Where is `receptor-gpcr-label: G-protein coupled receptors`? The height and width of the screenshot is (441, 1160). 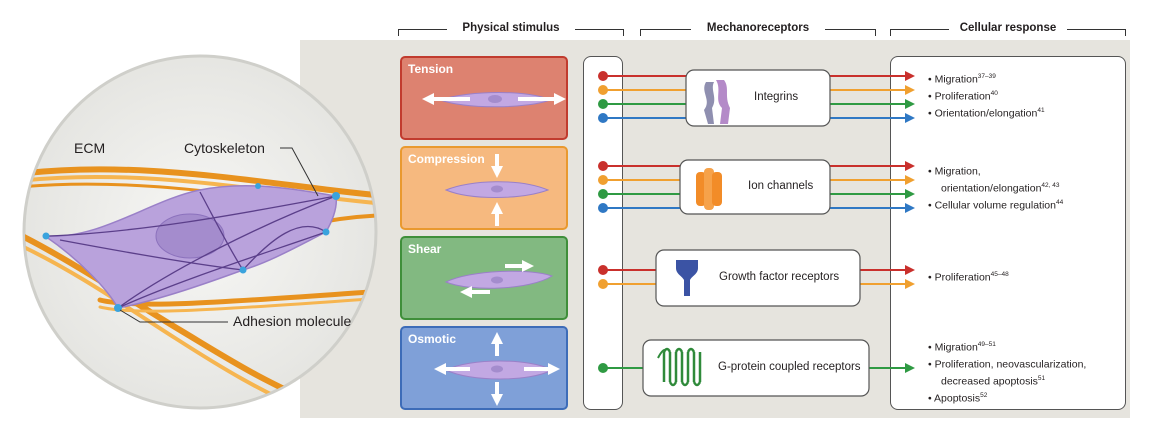 receptor-gpcr-label: G-protein coupled receptors is located at coordinates (789, 367).